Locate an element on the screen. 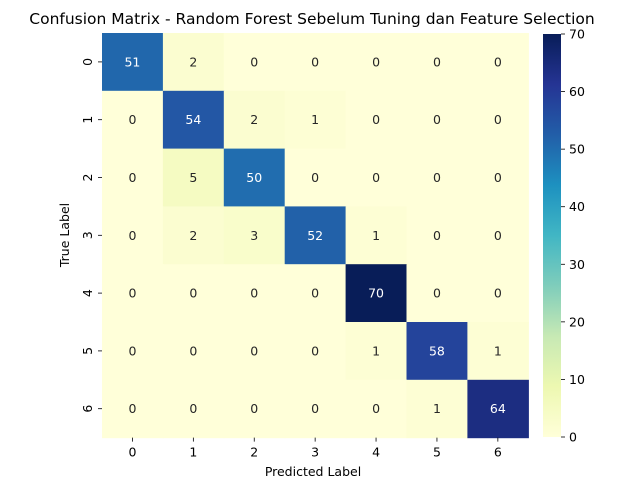 The height and width of the screenshot is (494, 625). y-tick-label: 3 is located at coordinates (87, 235).